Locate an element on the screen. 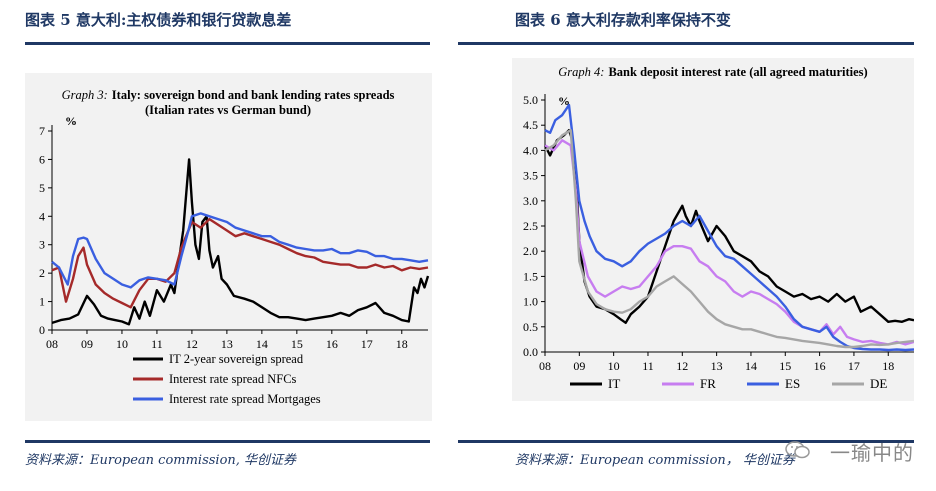  legend-label: DE is located at coordinates (878, 383).